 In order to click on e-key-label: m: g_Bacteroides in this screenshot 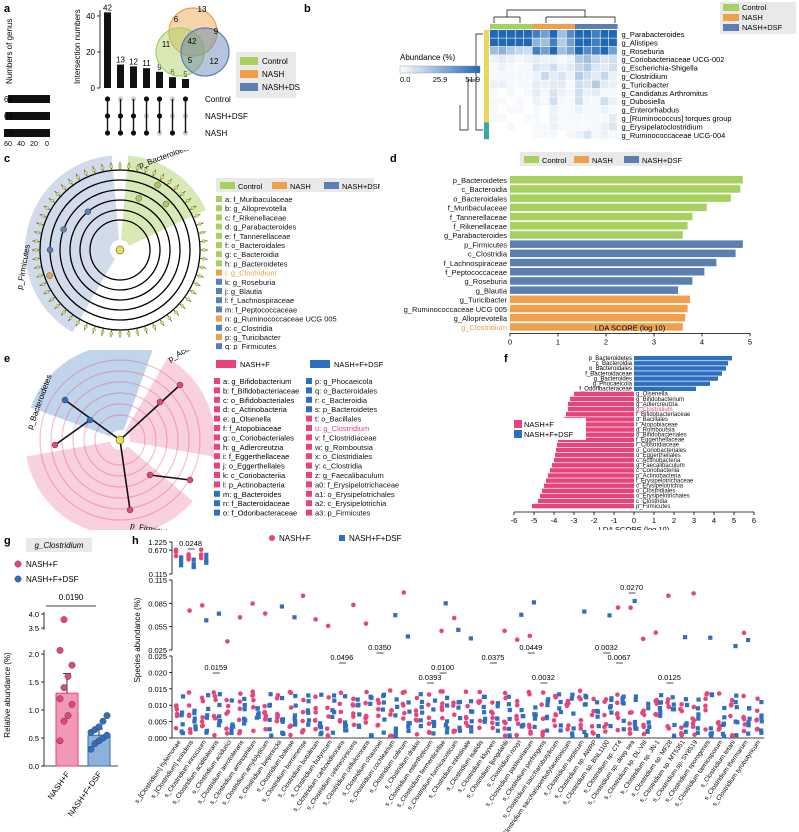, I will do `click(252, 494)`.